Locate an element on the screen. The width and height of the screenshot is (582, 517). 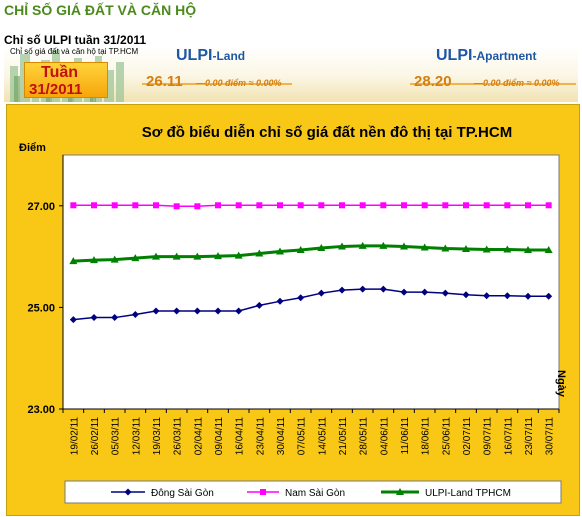
x-tick-label: 25/06/11 is located at coordinates (446, 436).